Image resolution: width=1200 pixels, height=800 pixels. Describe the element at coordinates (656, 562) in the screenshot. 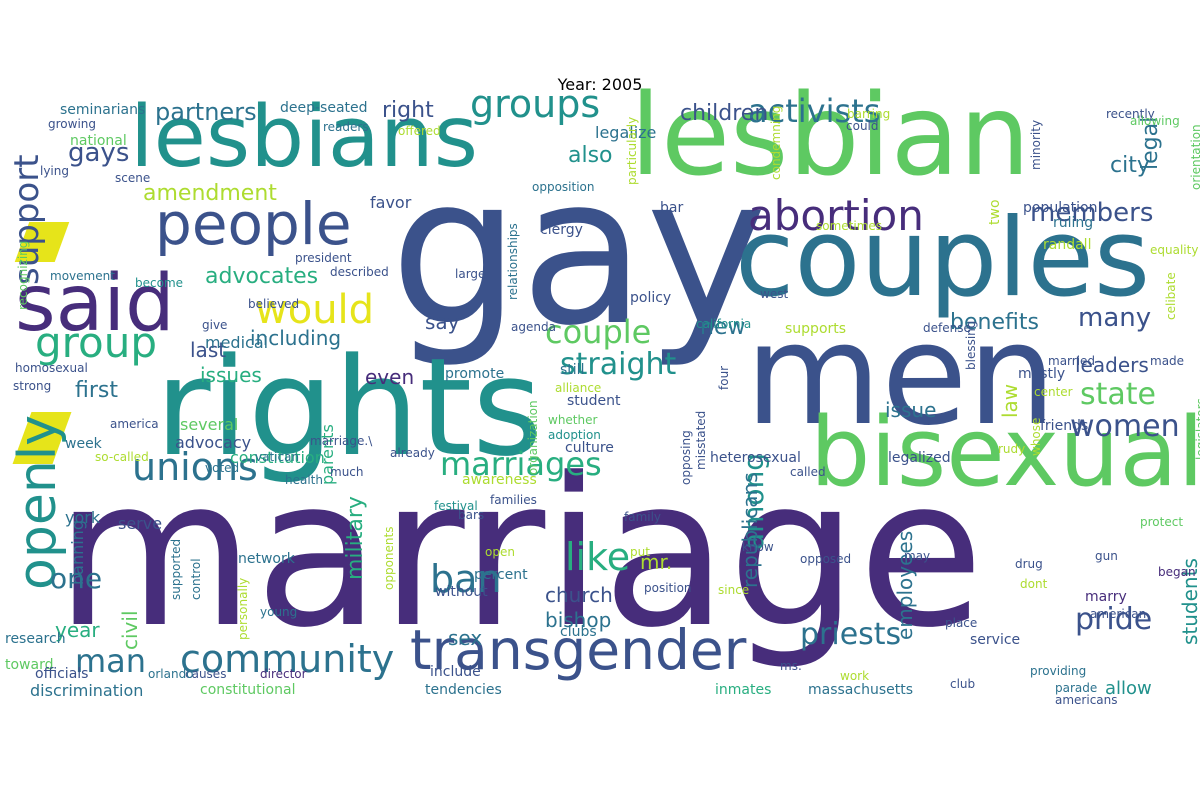

I see `word-58: mr.` at that location.